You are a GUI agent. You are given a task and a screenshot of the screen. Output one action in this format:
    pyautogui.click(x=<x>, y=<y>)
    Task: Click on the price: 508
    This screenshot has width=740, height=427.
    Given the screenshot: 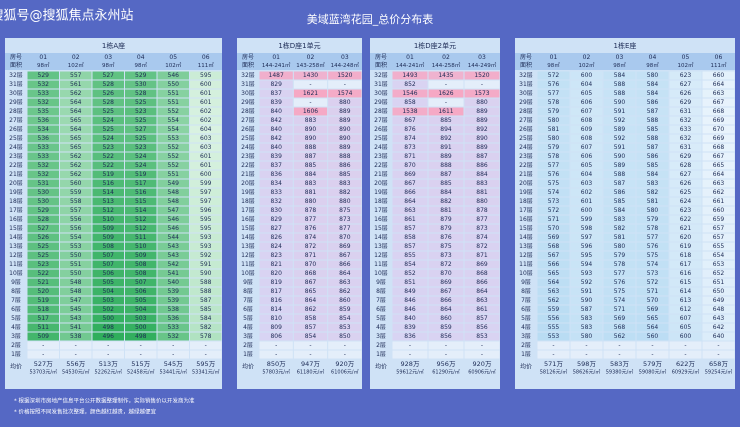 What is the action you would take?
    pyautogui.click(x=141, y=273)
    